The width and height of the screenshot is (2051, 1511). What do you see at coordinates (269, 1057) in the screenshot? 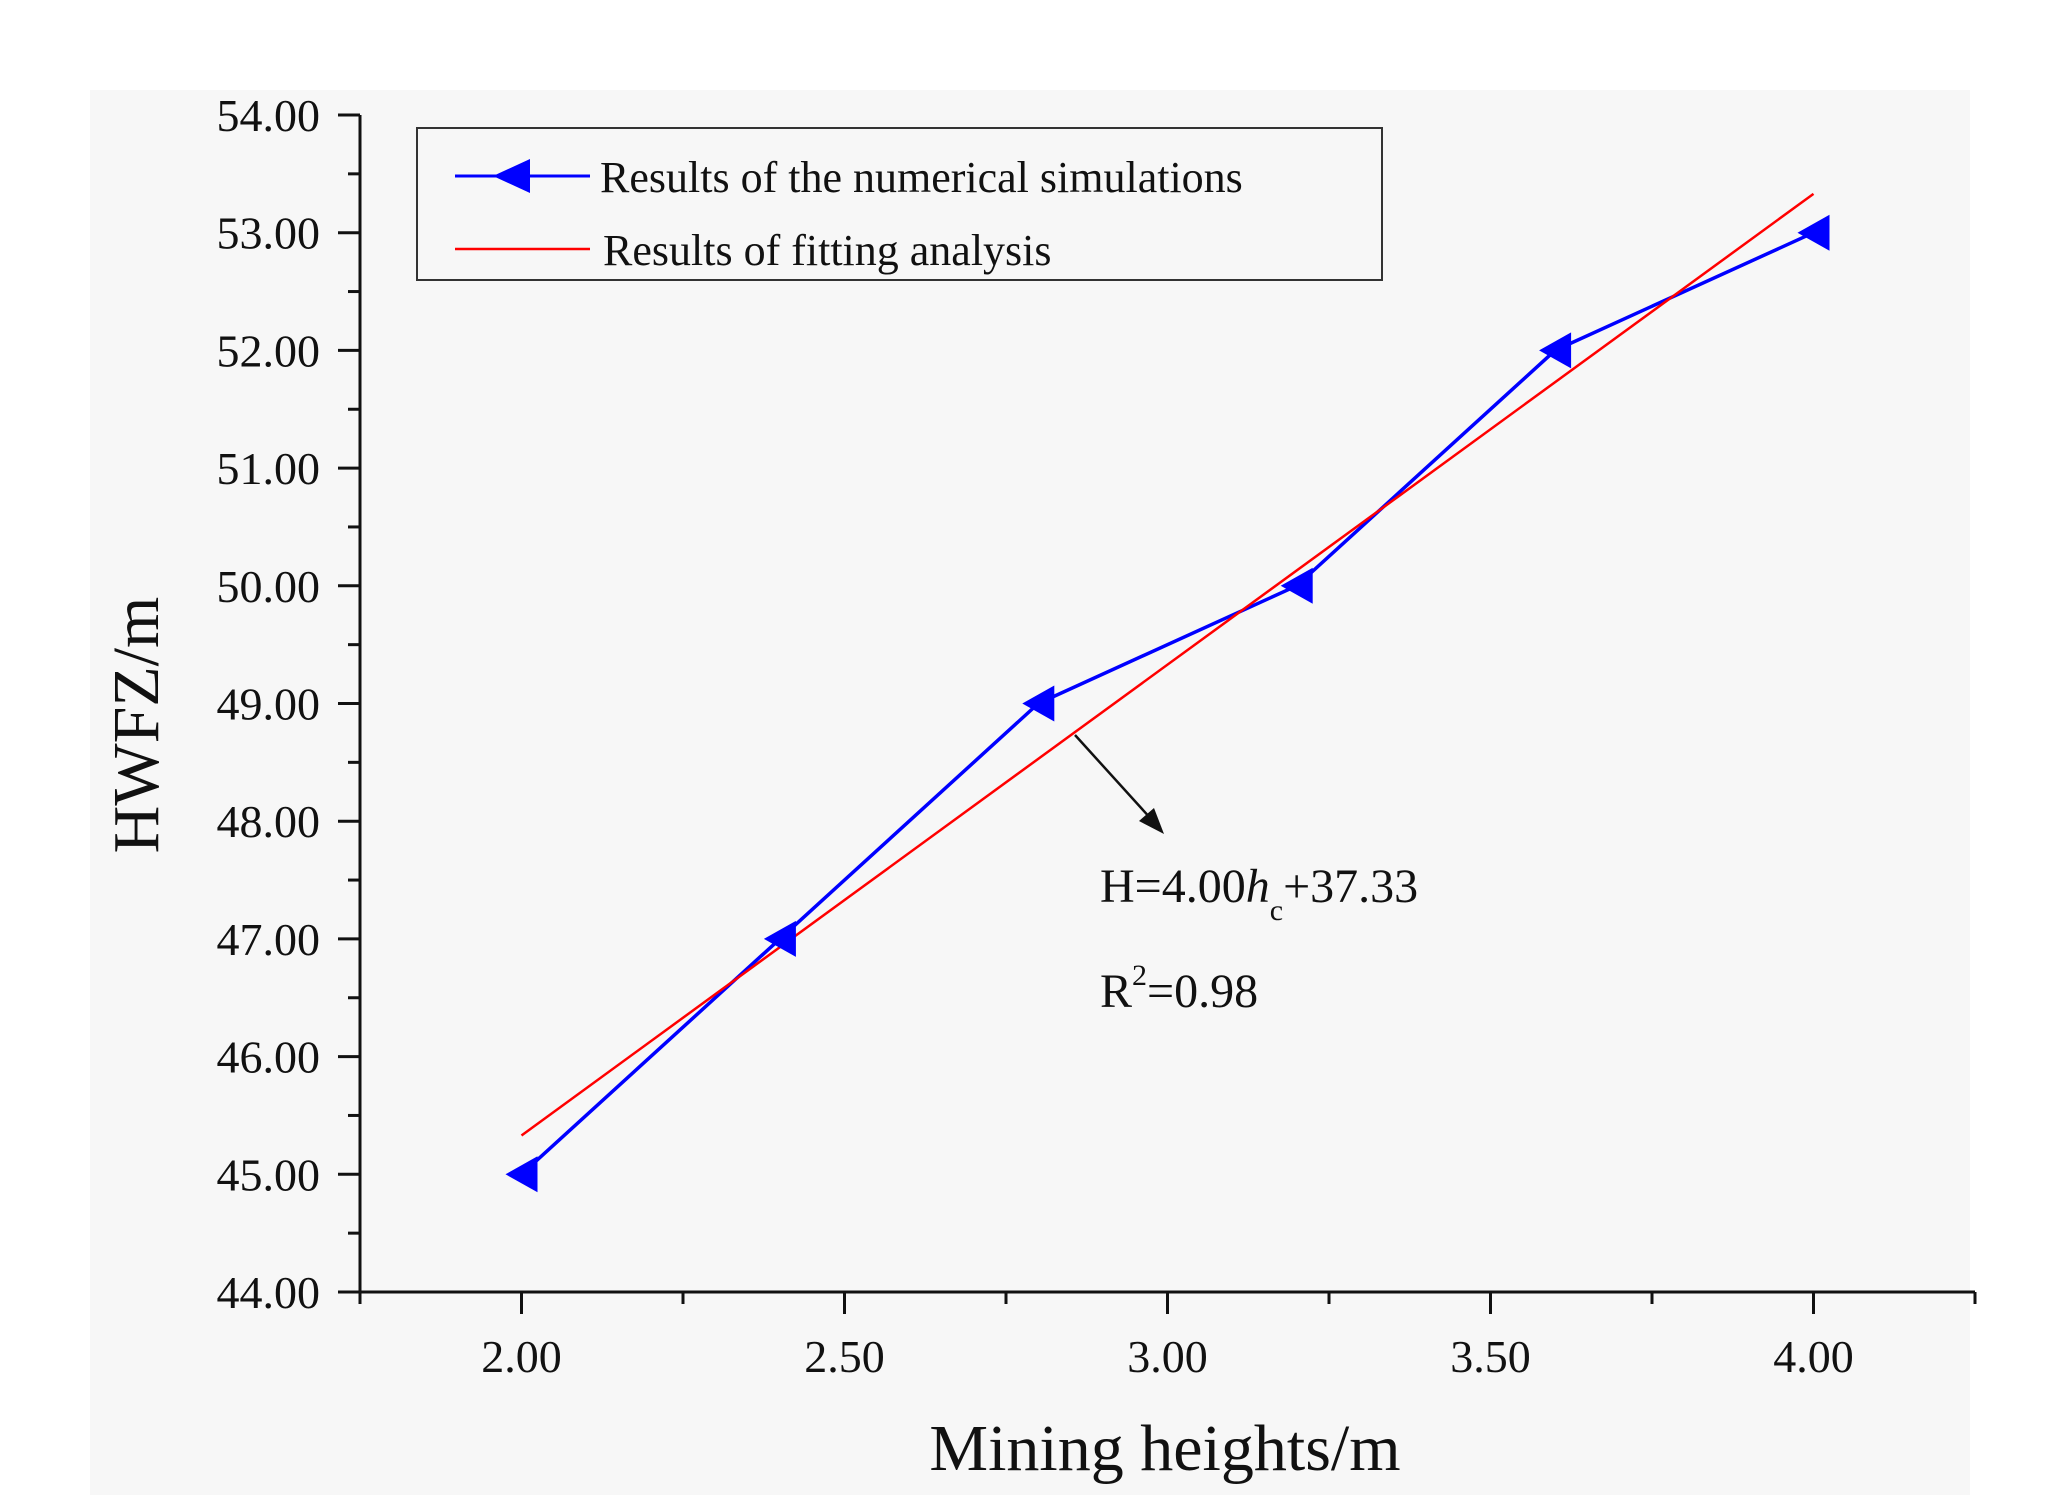
I see `y-tick-label: 46.00` at bounding box center [269, 1057].